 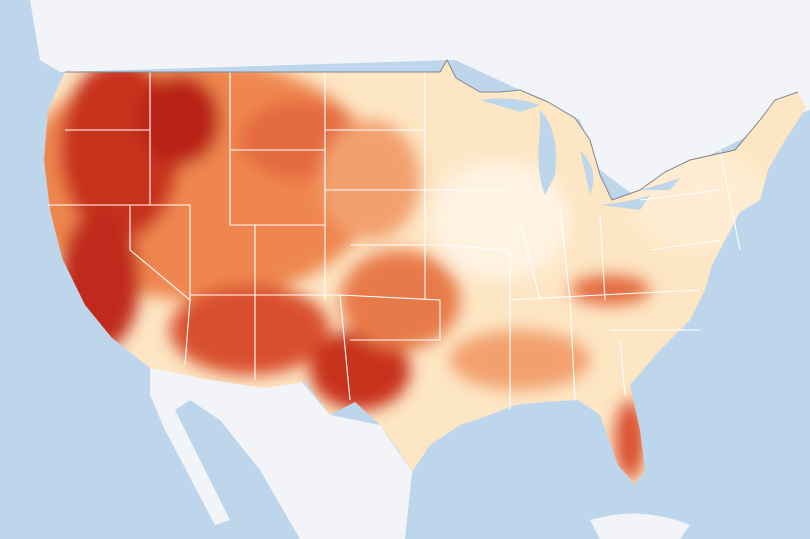 What do you see at coordinates (360, 370) in the screenshot?
I see `heat-texas-west` at bounding box center [360, 370].